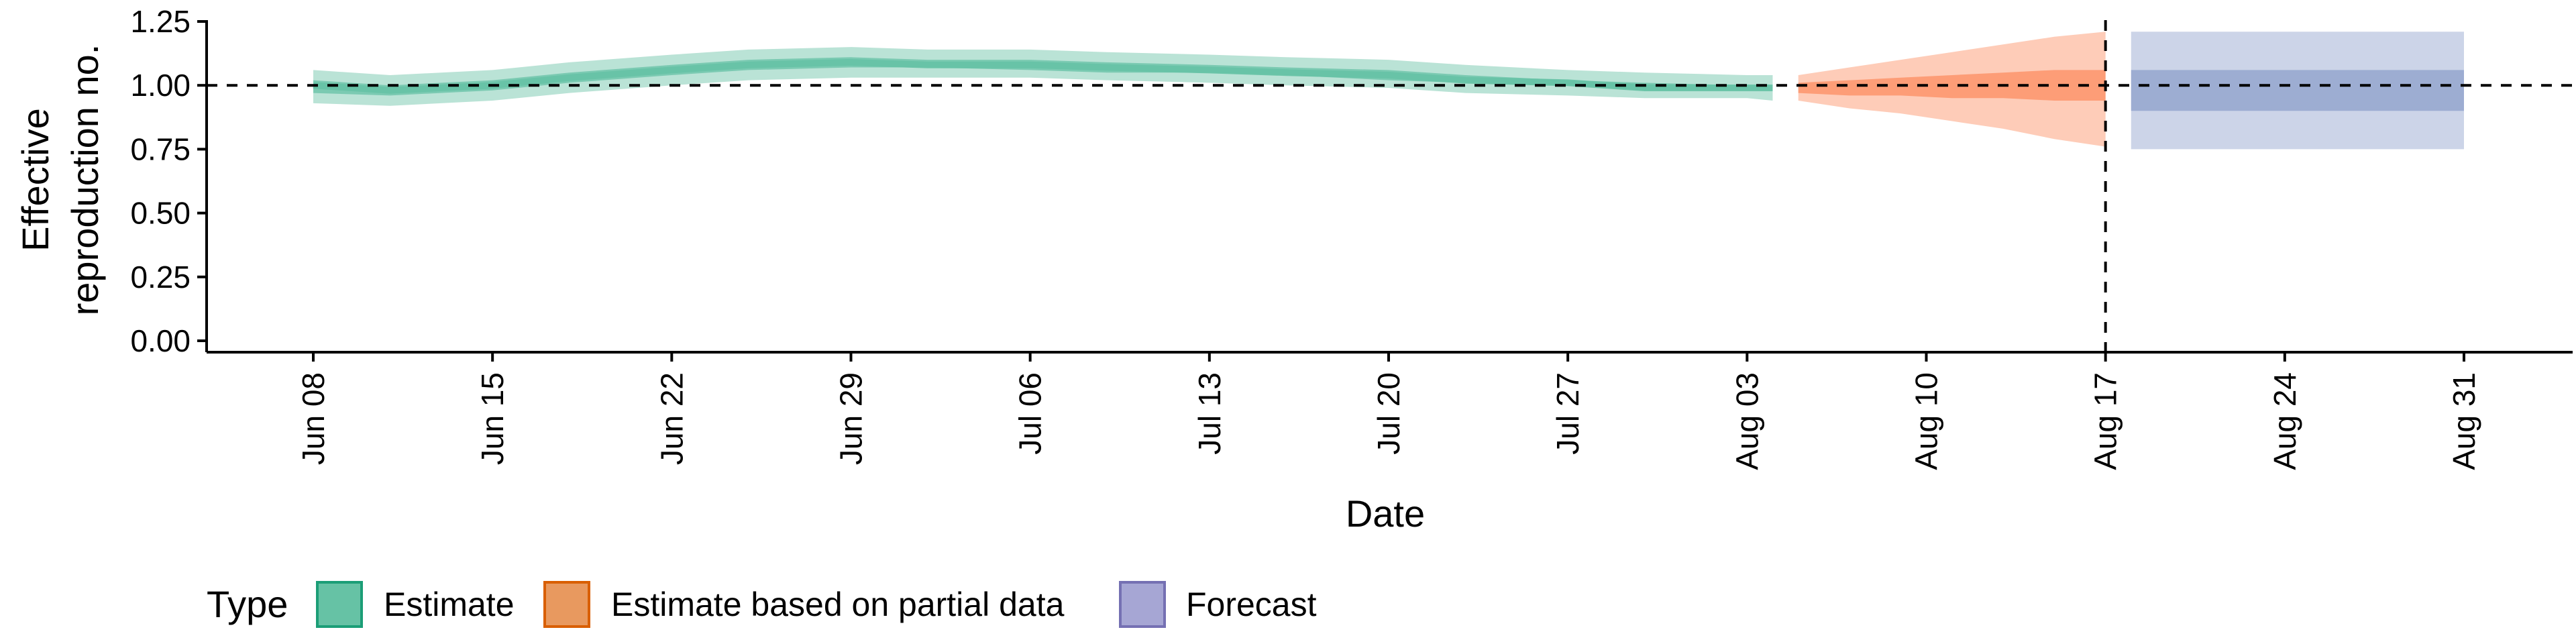 This screenshot has width=2576, height=644. Describe the element at coordinates (2105, 421) in the screenshot. I see `x-tick-label: Aug 17` at that location.